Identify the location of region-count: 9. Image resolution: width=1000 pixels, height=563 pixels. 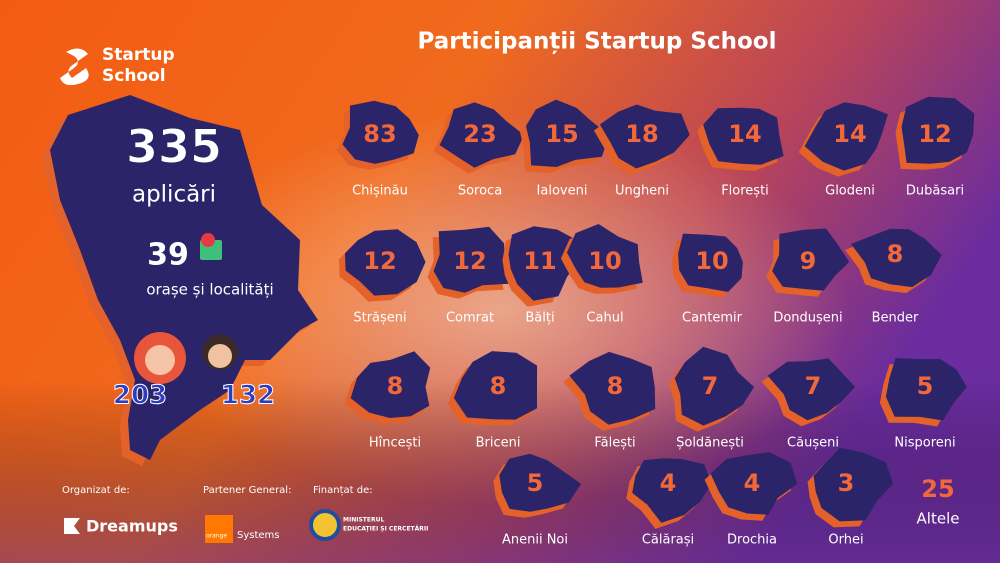
(808, 261).